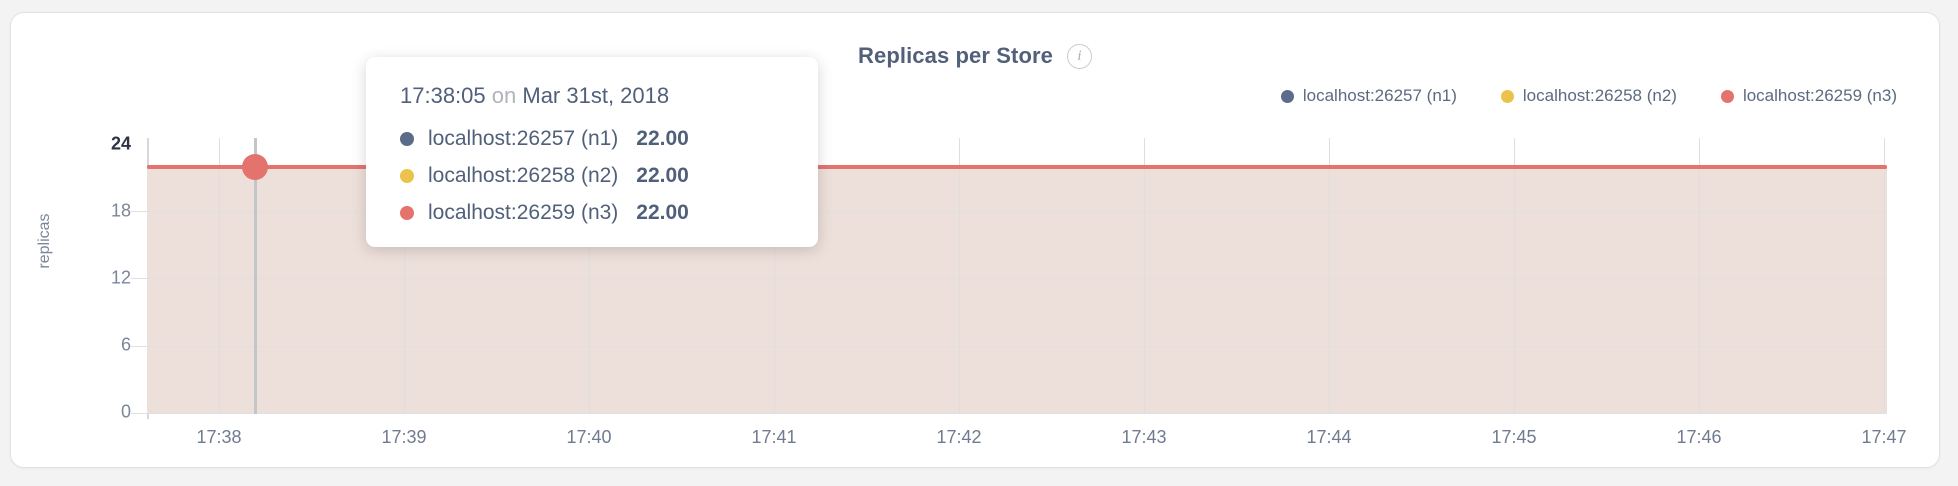  What do you see at coordinates (504, 95) in the screenshot?
I see `tooltip-on-word: on` at bounding box center [504, 95].